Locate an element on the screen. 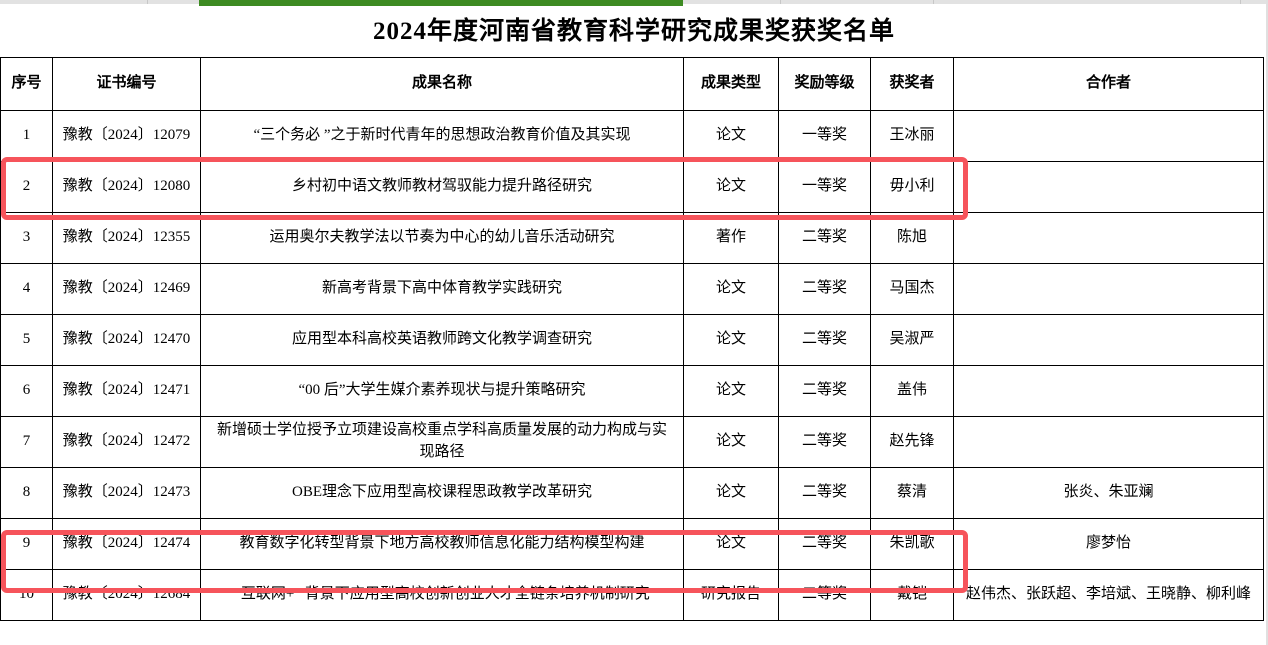 This screenshot has height=645, width=1268. cell-result-name: “三个务必 ”之于新时代青年的思想政治教育价值及其实现 is located at coordinates (442, 136).